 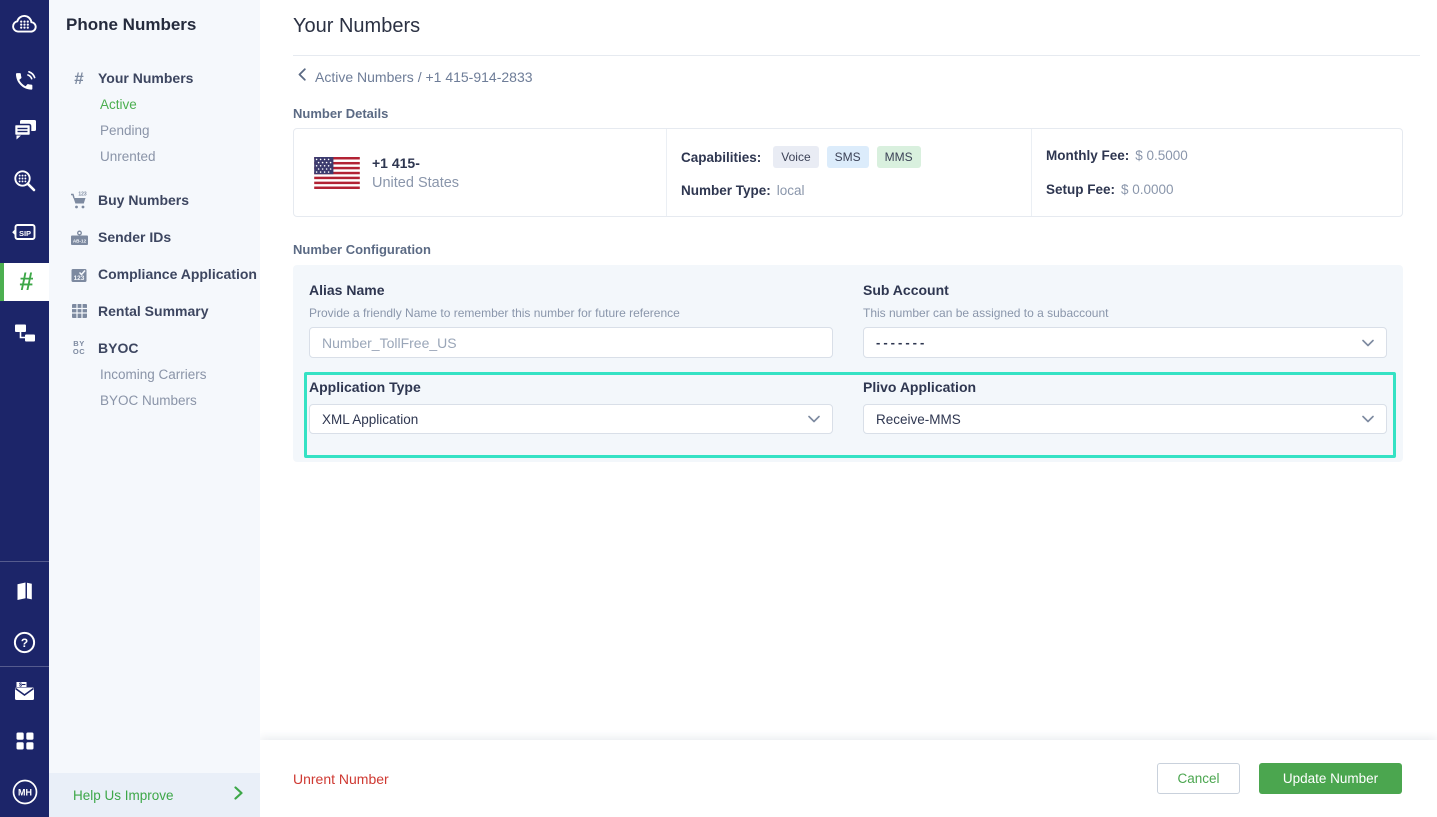 I want to click on plivo-application-label: Plivo Application, so click(x=920, y=387).